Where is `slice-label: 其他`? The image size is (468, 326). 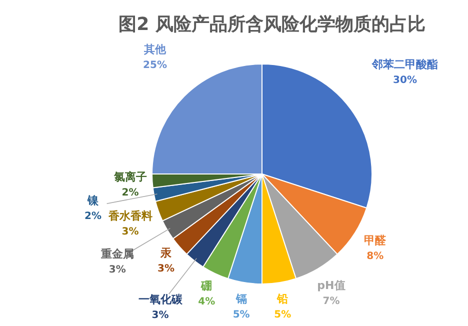
slice-label: 其他 is located at coordinates (155, 49).